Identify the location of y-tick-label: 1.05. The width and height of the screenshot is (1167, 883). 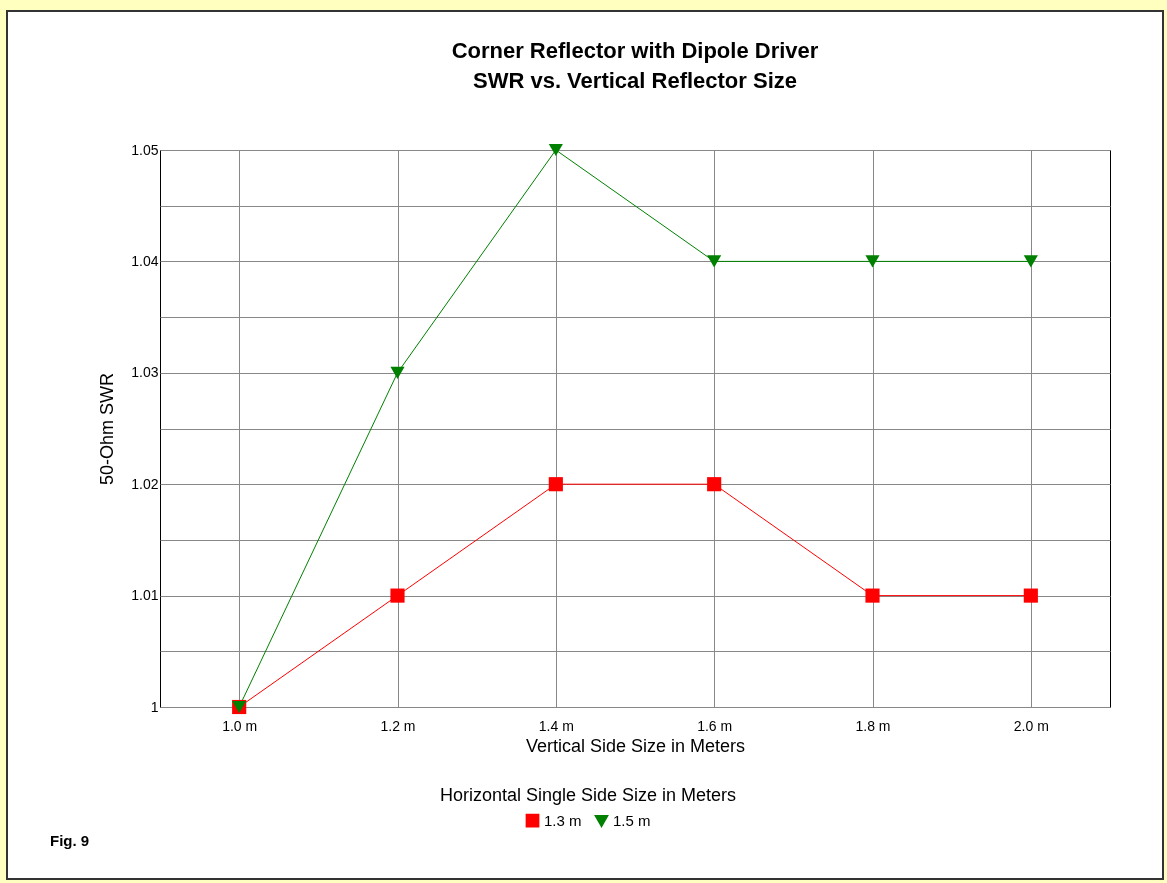
(145, 149).